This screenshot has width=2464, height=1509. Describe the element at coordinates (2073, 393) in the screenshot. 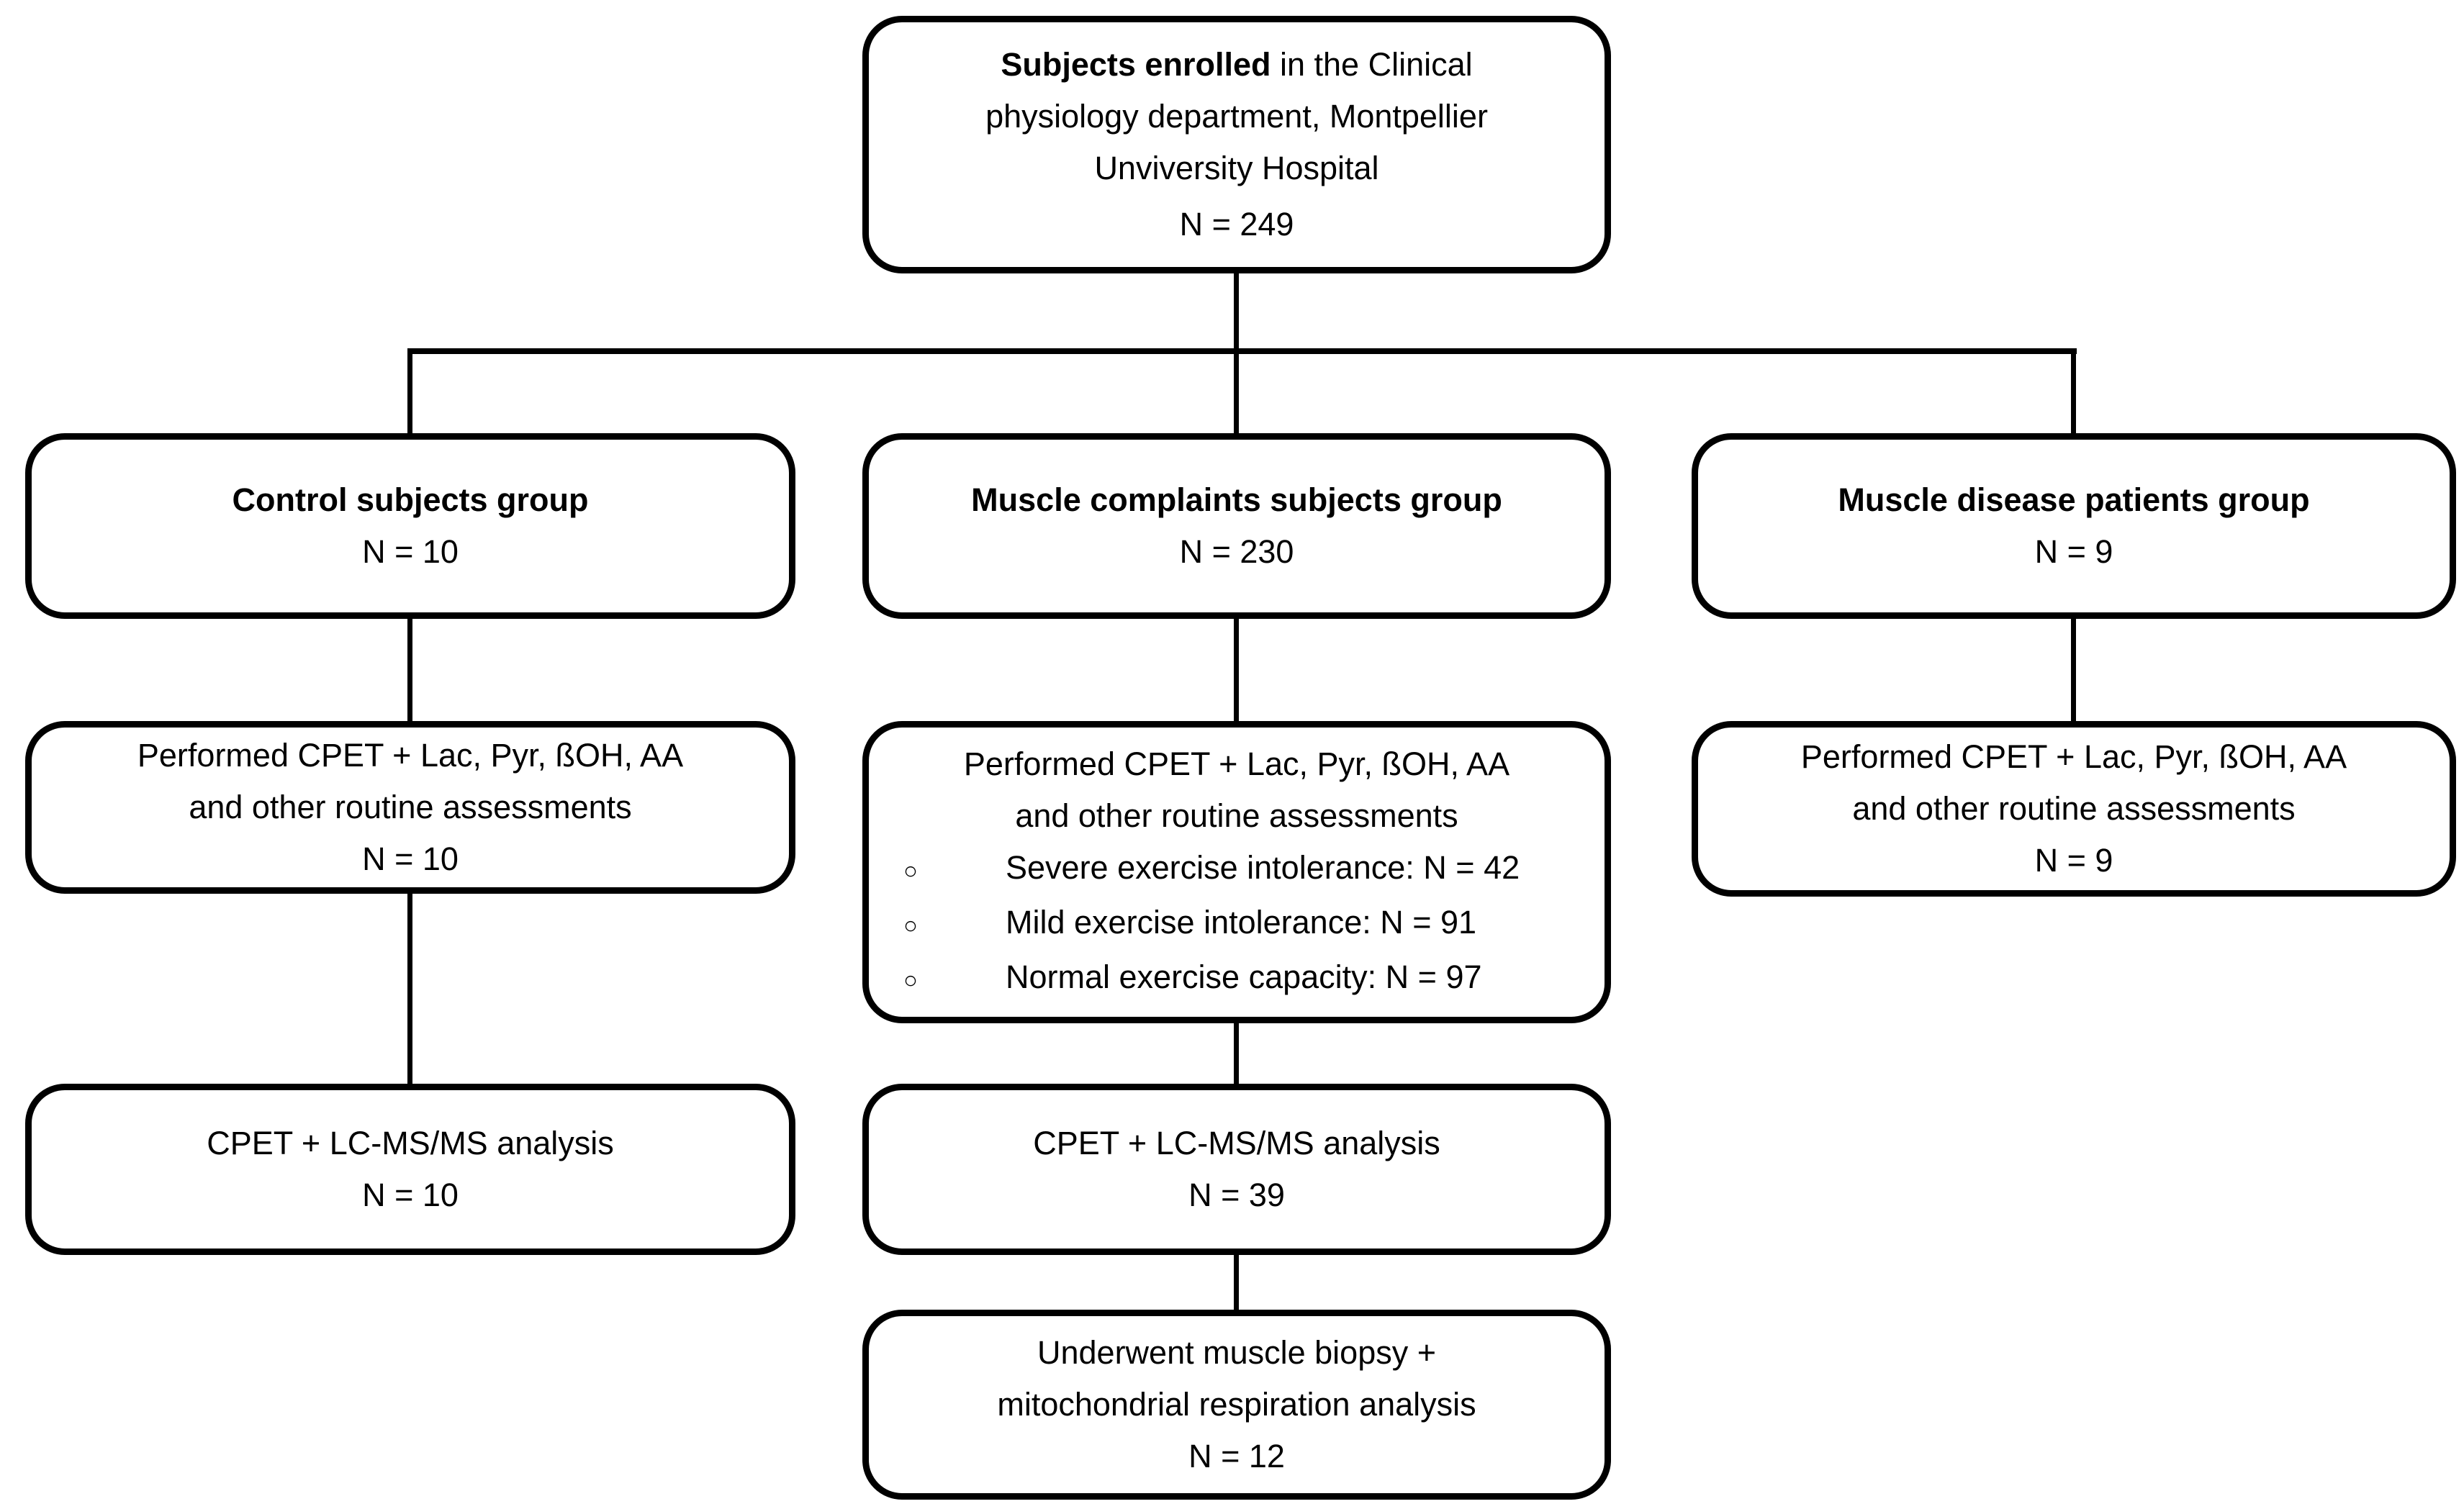

I see `connector-right-drop` at that location.